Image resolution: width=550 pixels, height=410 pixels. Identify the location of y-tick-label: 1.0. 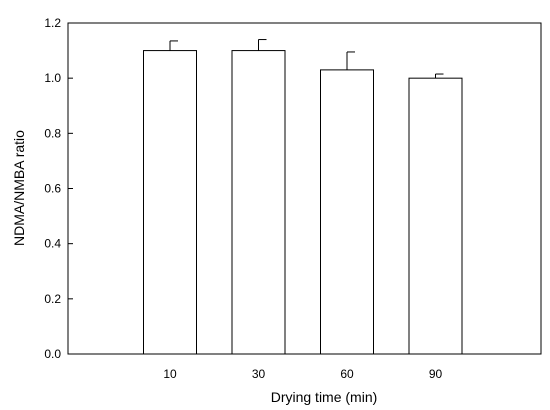
(52, 78).